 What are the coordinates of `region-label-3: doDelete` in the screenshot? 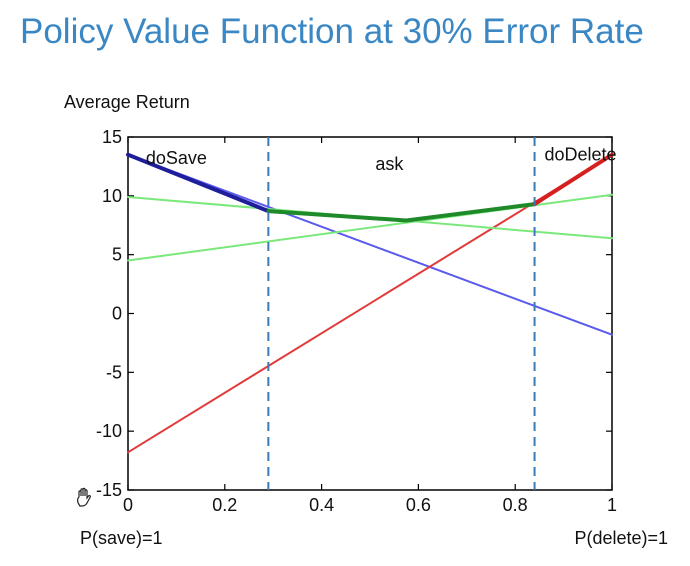 It's located at (581, 155).